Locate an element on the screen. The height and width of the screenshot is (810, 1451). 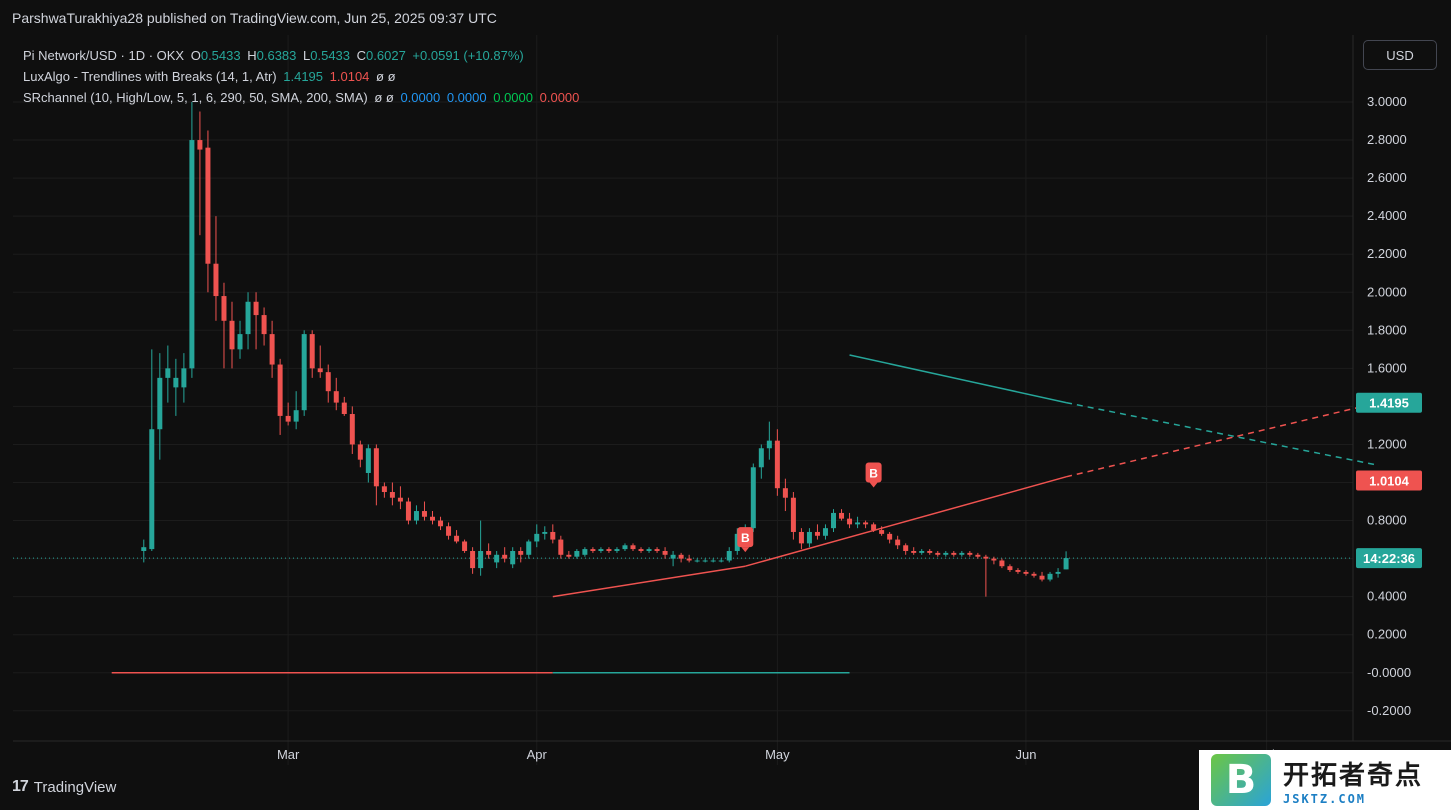
change-value: +0.0591 (+10.87%) is located at coordinates (468, 55).